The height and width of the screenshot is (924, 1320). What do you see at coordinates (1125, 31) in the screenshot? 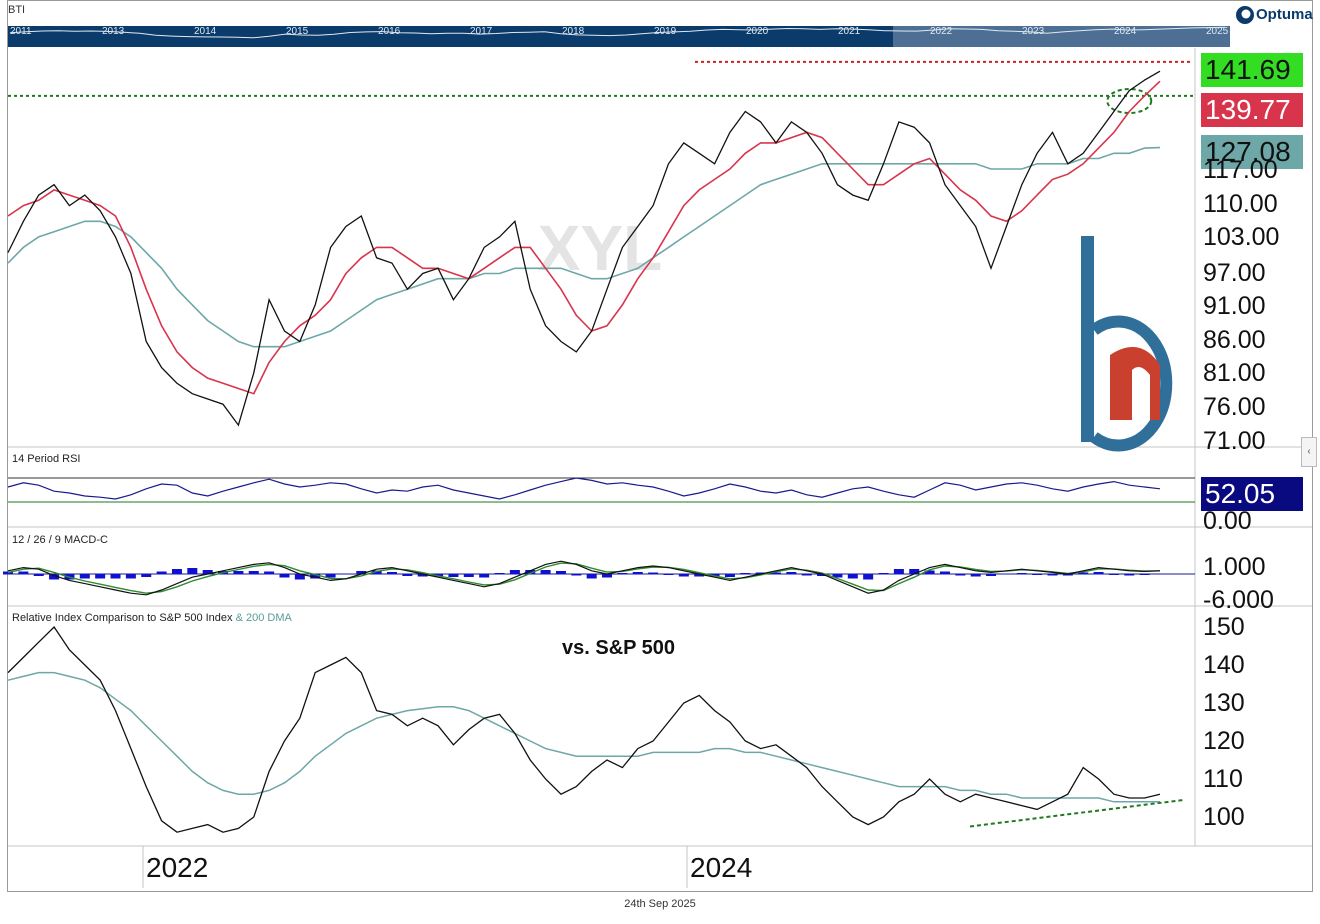
I see `navigator-year-2024: 2024` at bounding box center [1125, 31].